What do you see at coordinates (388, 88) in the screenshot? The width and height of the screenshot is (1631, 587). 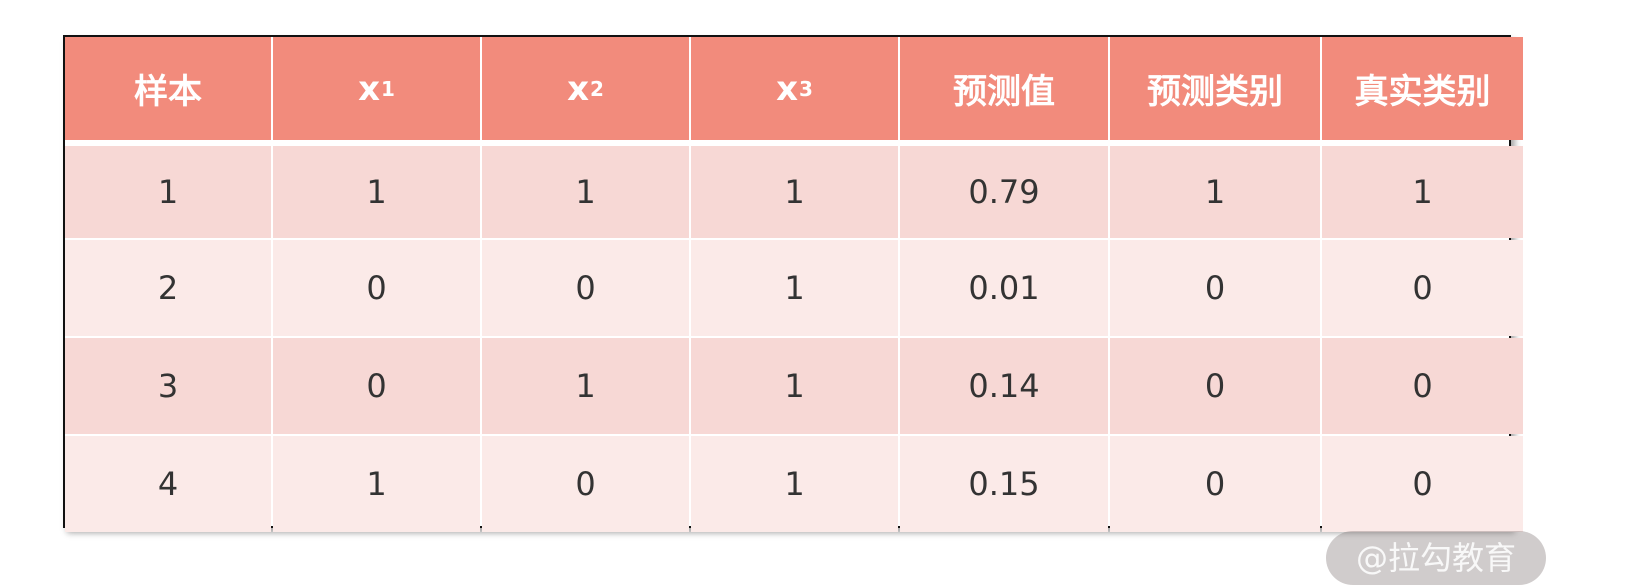 I see `header-subscript: 1` at bounding box center [388, 88].